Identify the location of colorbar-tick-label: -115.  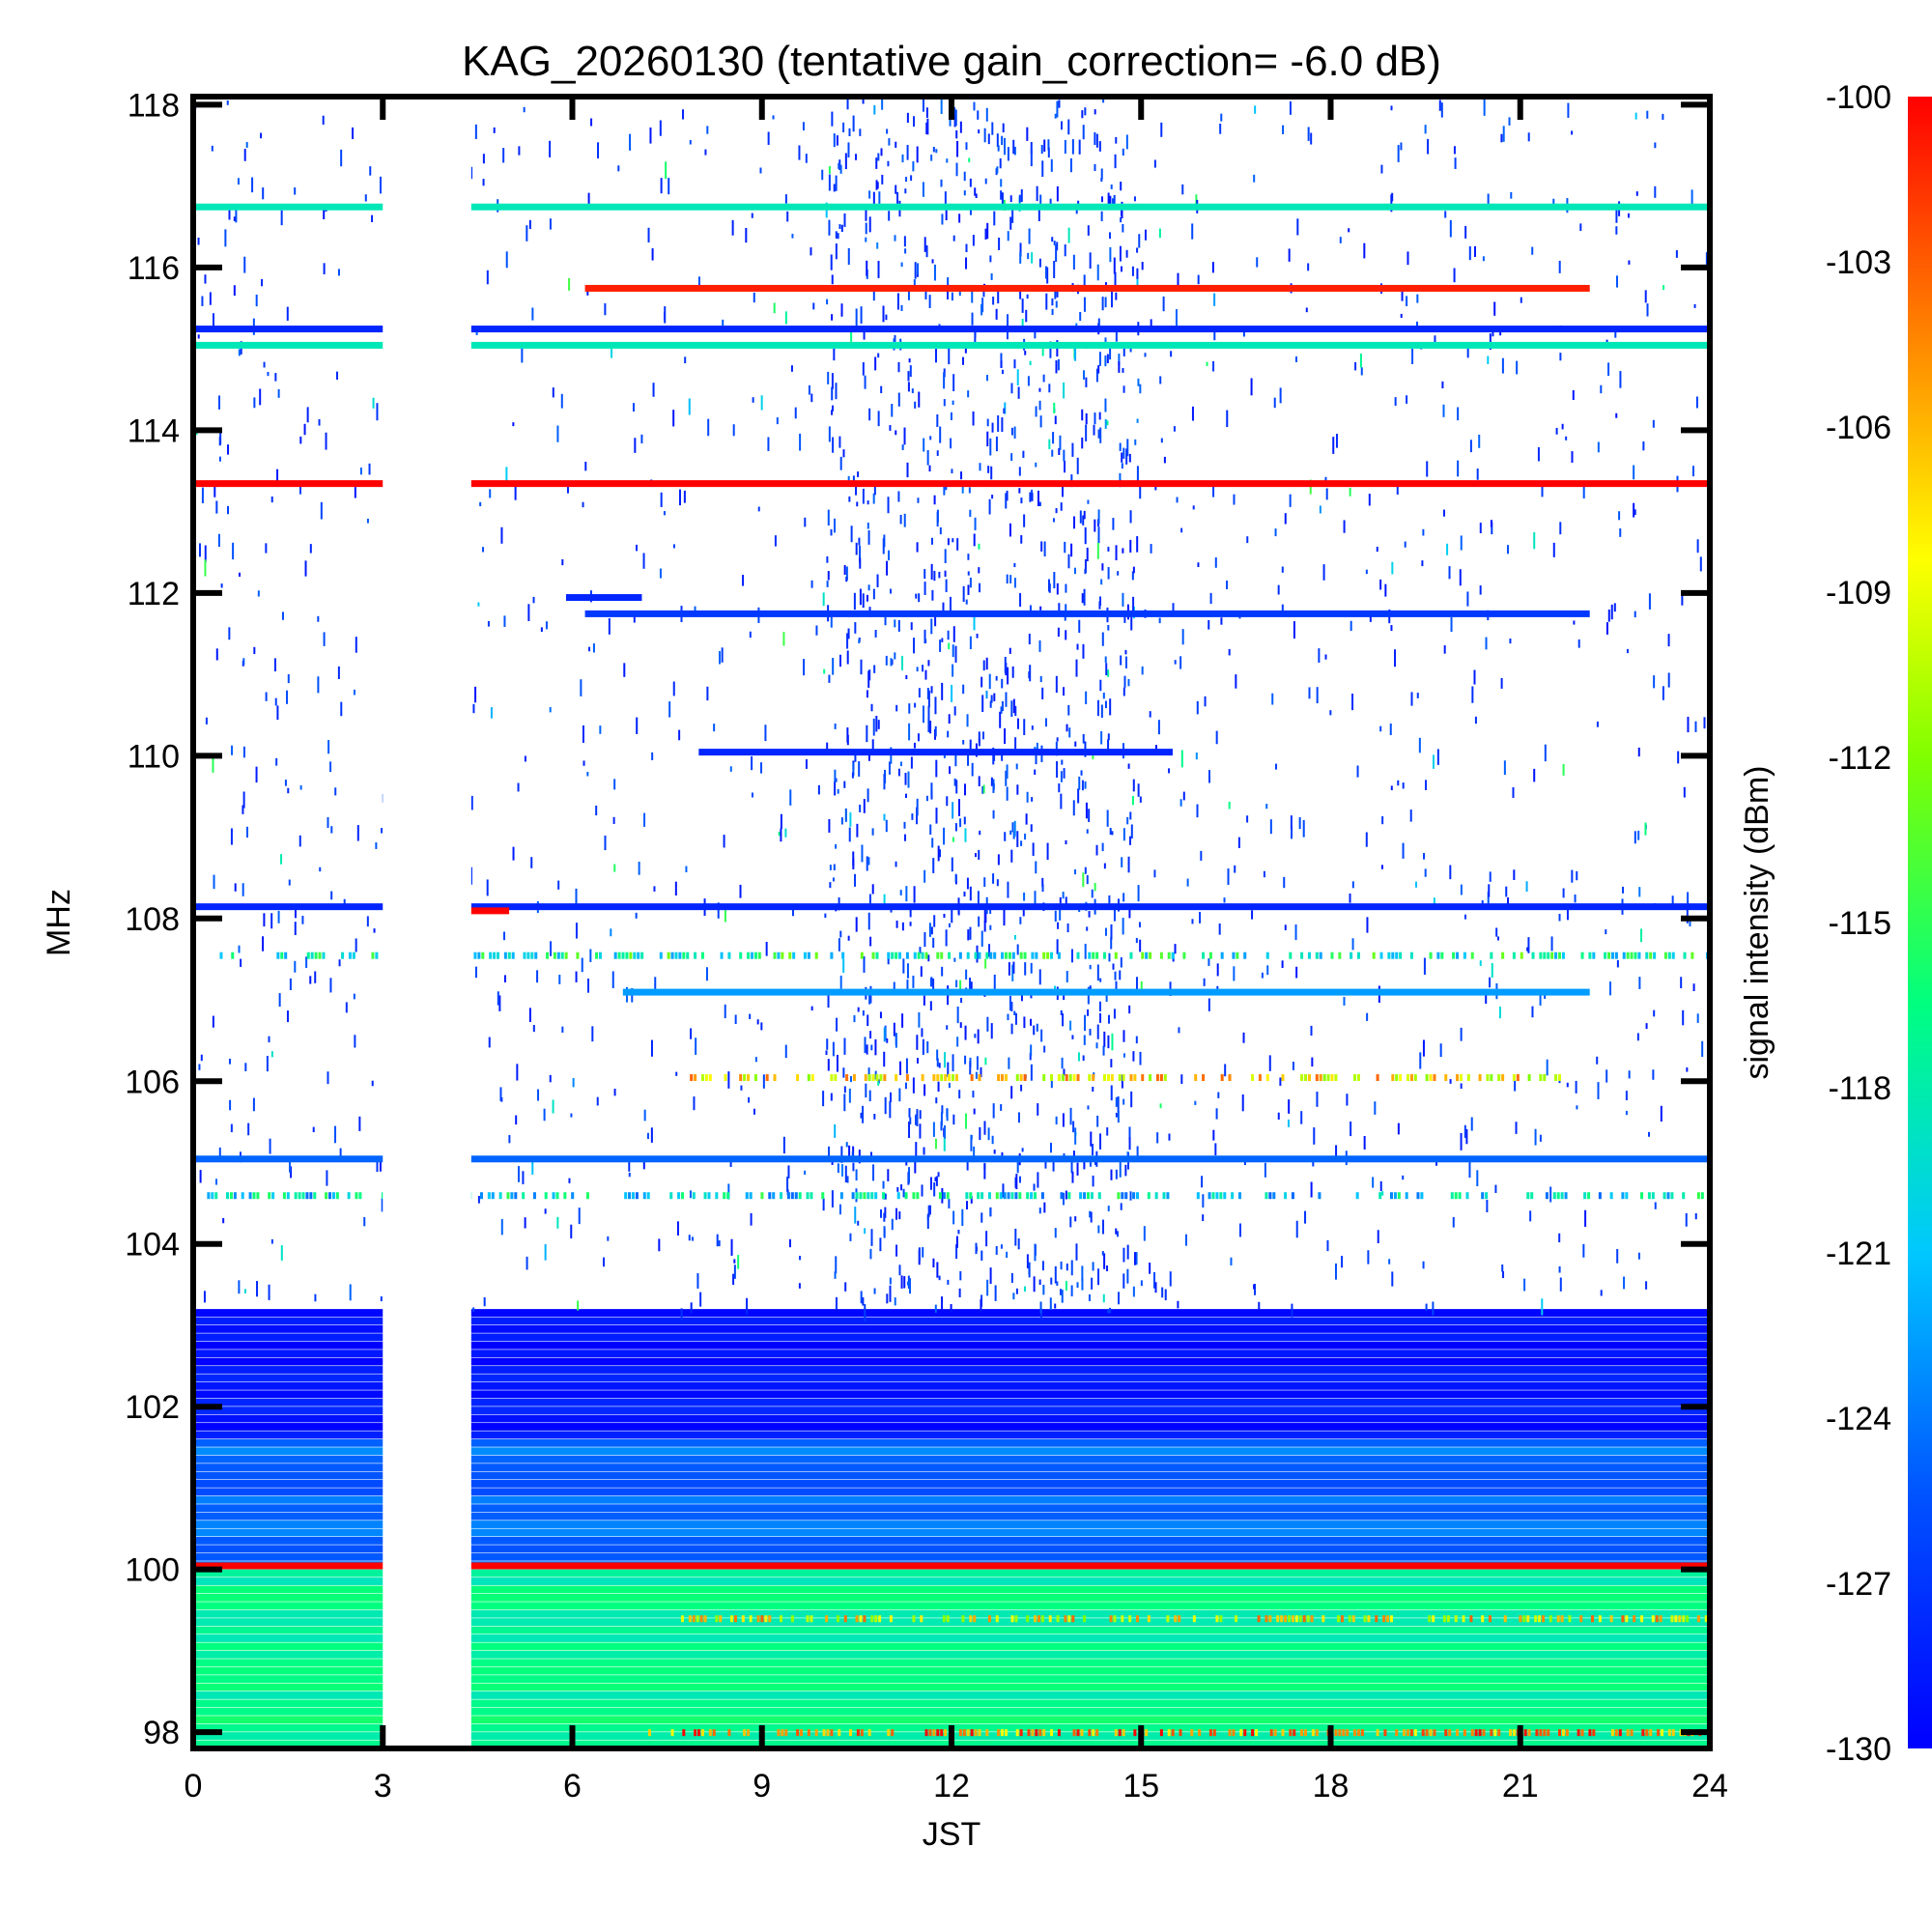
(1859, 923).